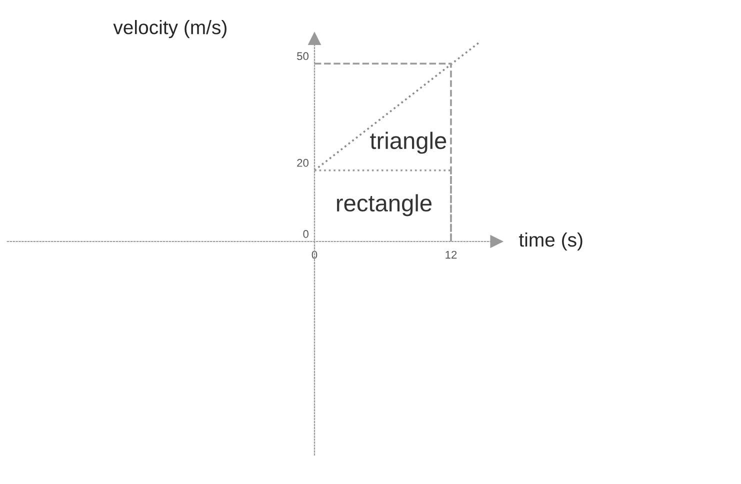 The height and width of the screenshot is (484, 741). Describe the element at coordinates (306, 234) in the screenshot. I see `y-tick-label: 0` at that location.